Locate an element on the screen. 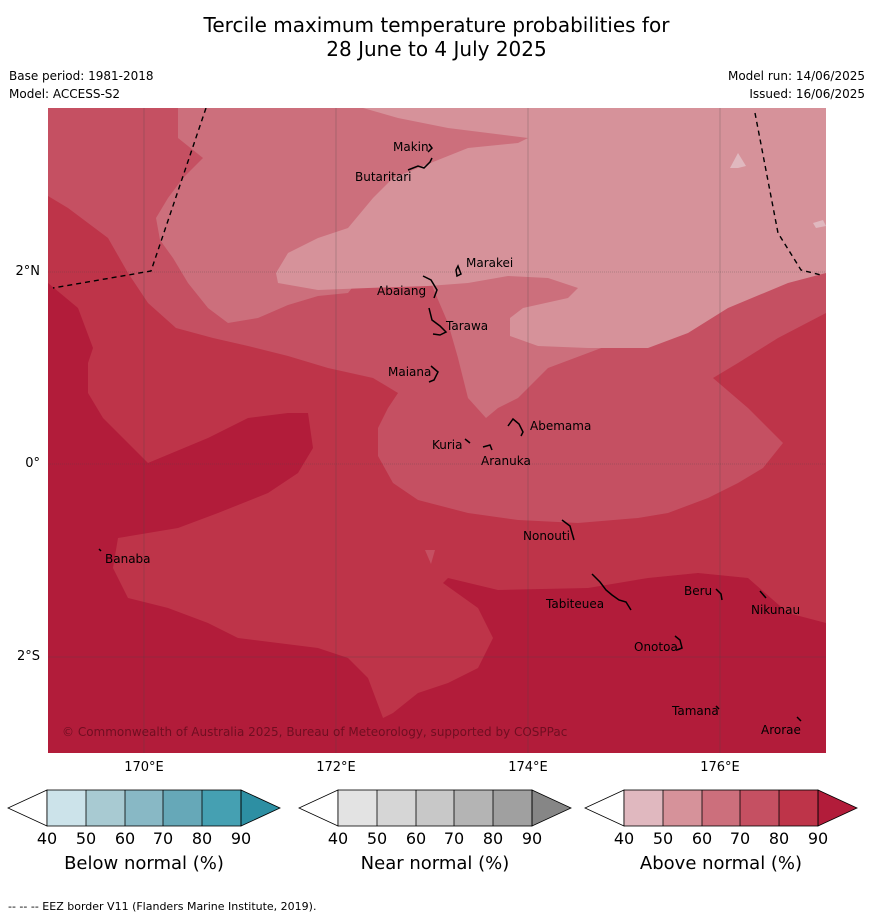 Image resolution: width=873 pixels, height=919 pixels. place-label: Tabiteuea is located at coordinates (574, 604).